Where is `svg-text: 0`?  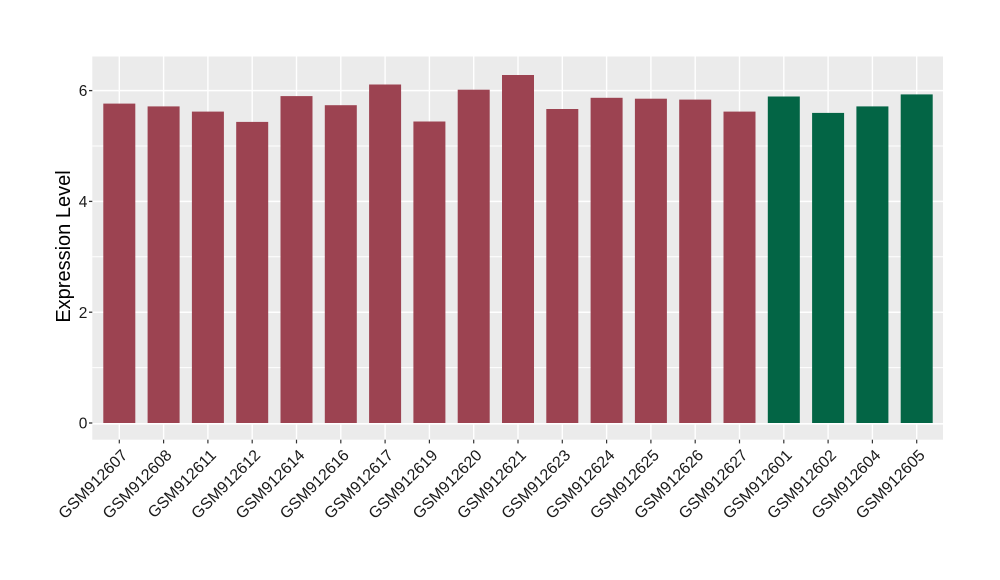
svg-text: 0 is located at coordinates (83, 424).